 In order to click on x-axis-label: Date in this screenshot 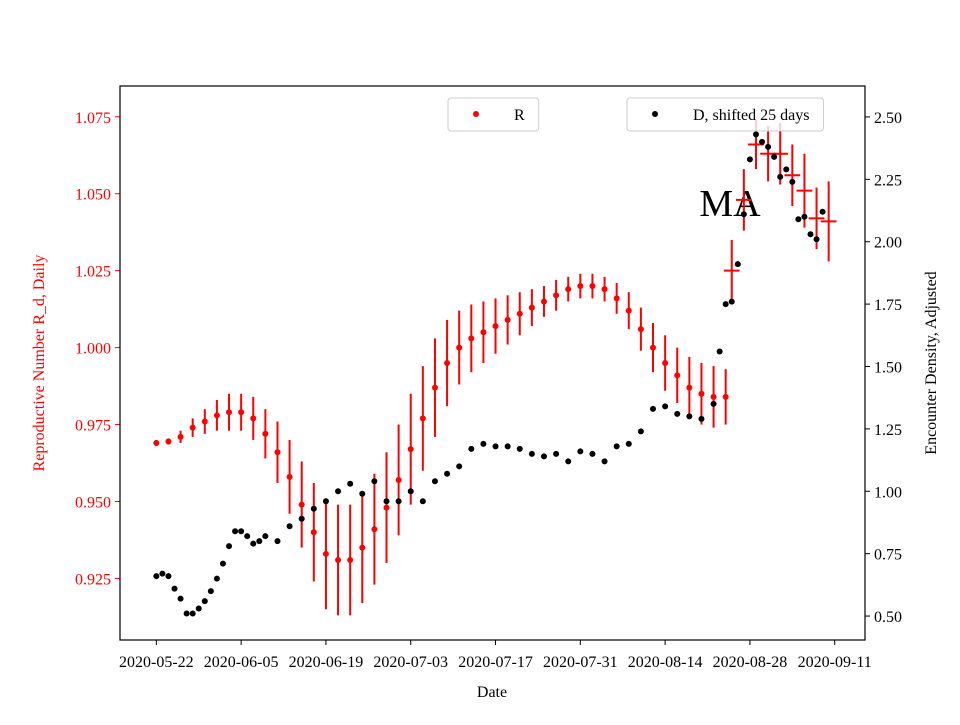, I will do `click(492, 692)`.